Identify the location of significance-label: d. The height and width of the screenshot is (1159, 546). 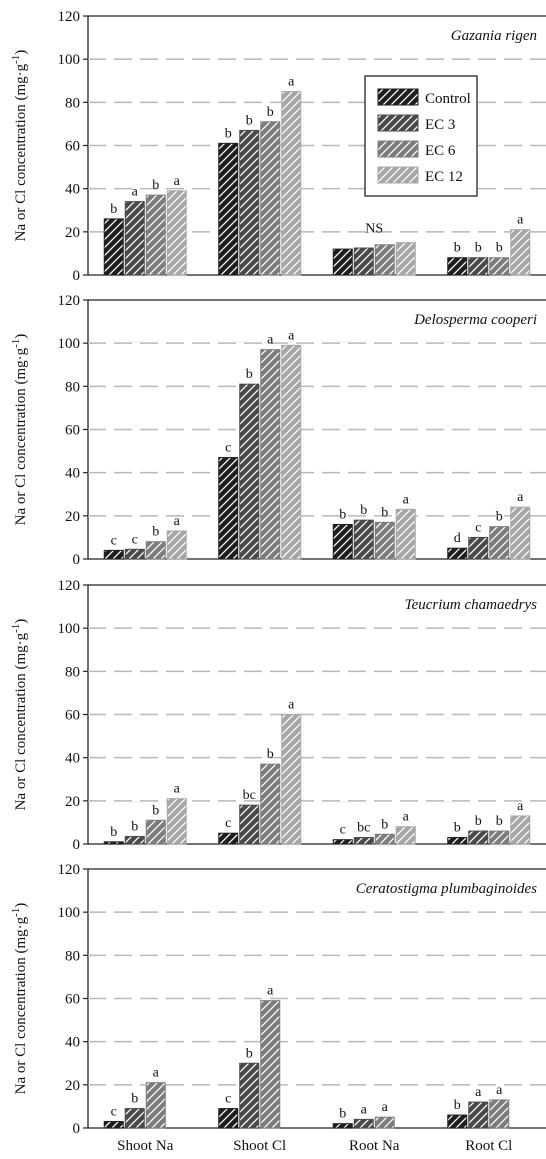
(457, 538).